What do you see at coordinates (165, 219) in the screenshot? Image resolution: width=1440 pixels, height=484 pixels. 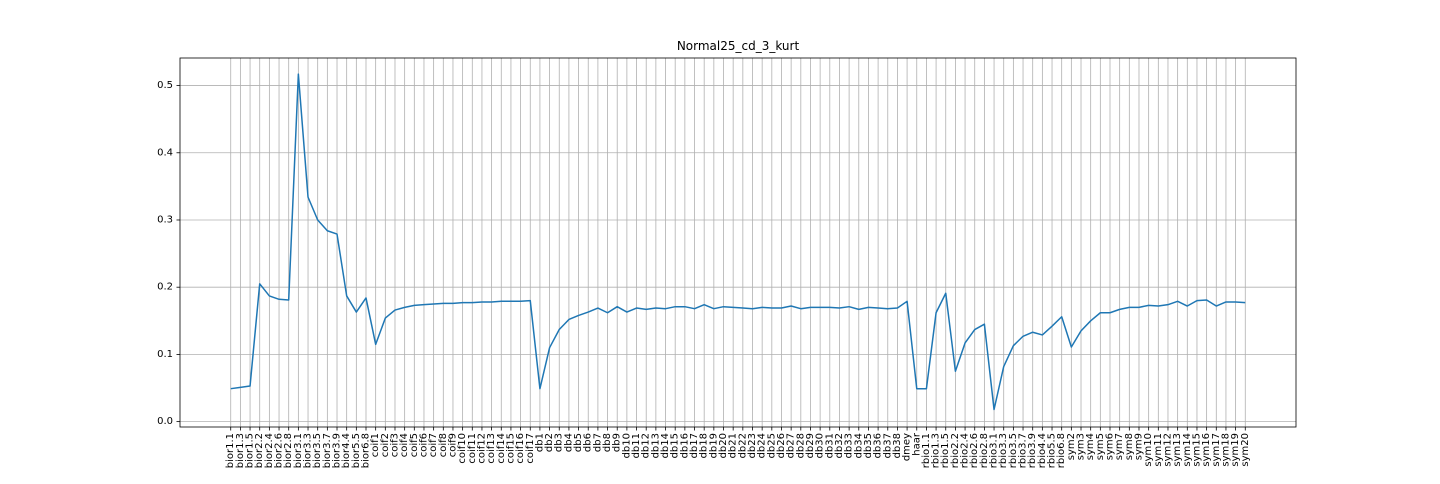 I see `y-tick-label: 0.3` at bounding box center [165, 219].